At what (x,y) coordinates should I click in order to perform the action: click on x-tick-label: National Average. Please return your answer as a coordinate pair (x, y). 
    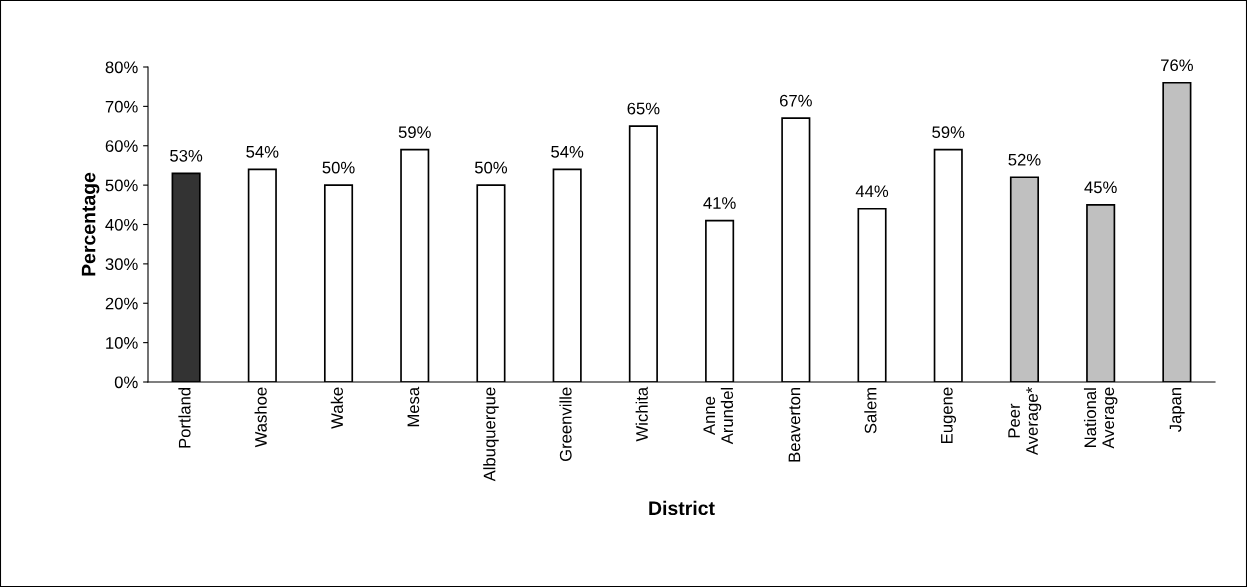
    Looking at the image, I should click on (1100, 418).